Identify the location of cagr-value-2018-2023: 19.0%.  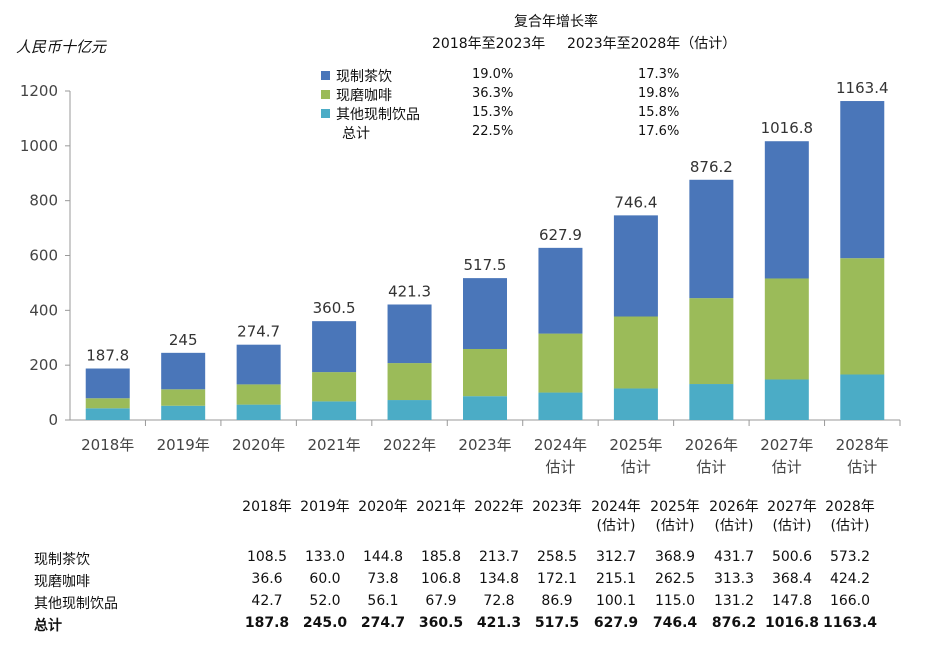
(493, 74).